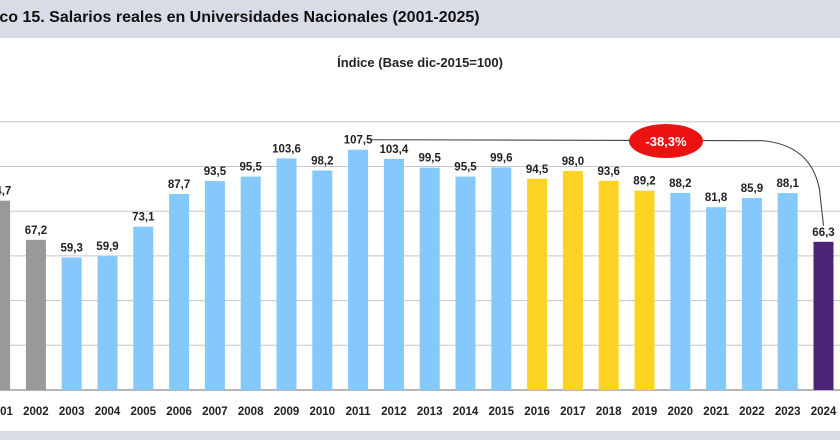  What do you see at coordinates (71, 323) in the screenshot?
I see `bar-2003` at bounding box center [71, 323].